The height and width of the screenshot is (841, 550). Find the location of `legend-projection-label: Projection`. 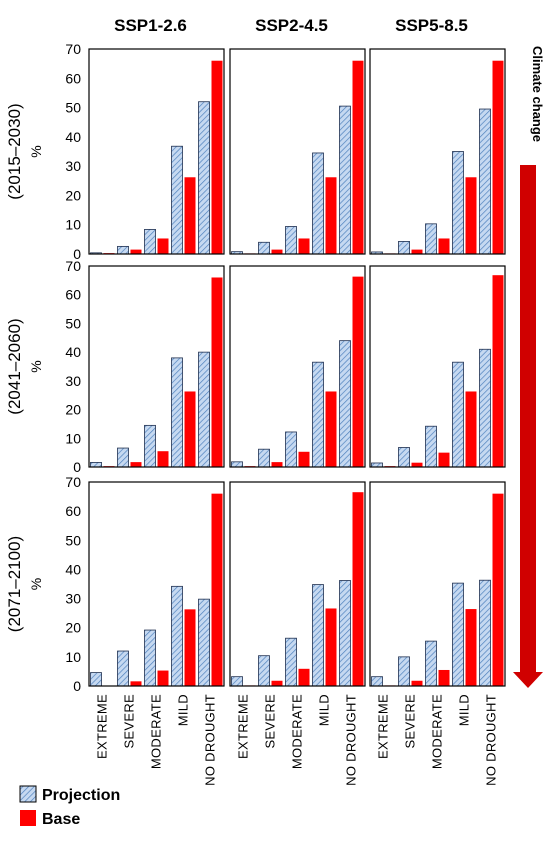

legend-projection-label: Projection is located at coordinates (81, 795).